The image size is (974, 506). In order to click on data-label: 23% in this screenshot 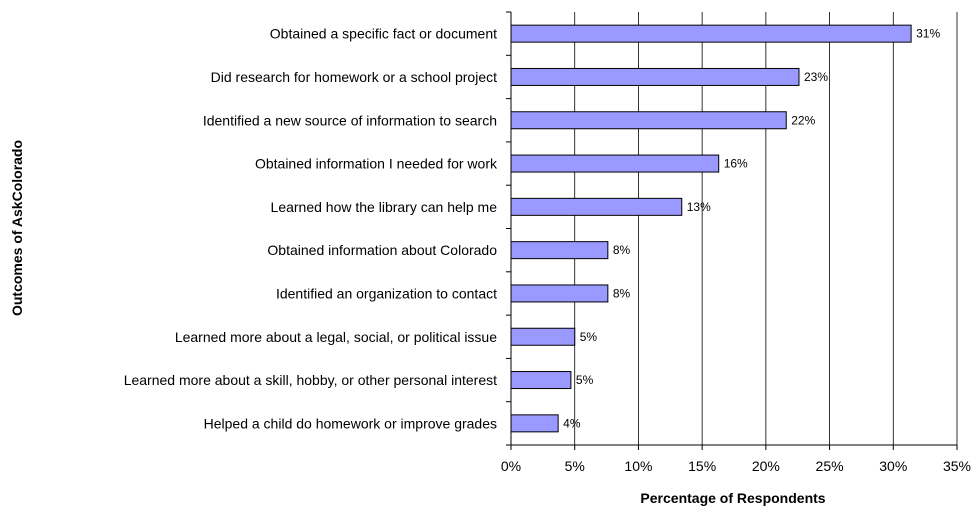, I will do `click(816, 77)`.